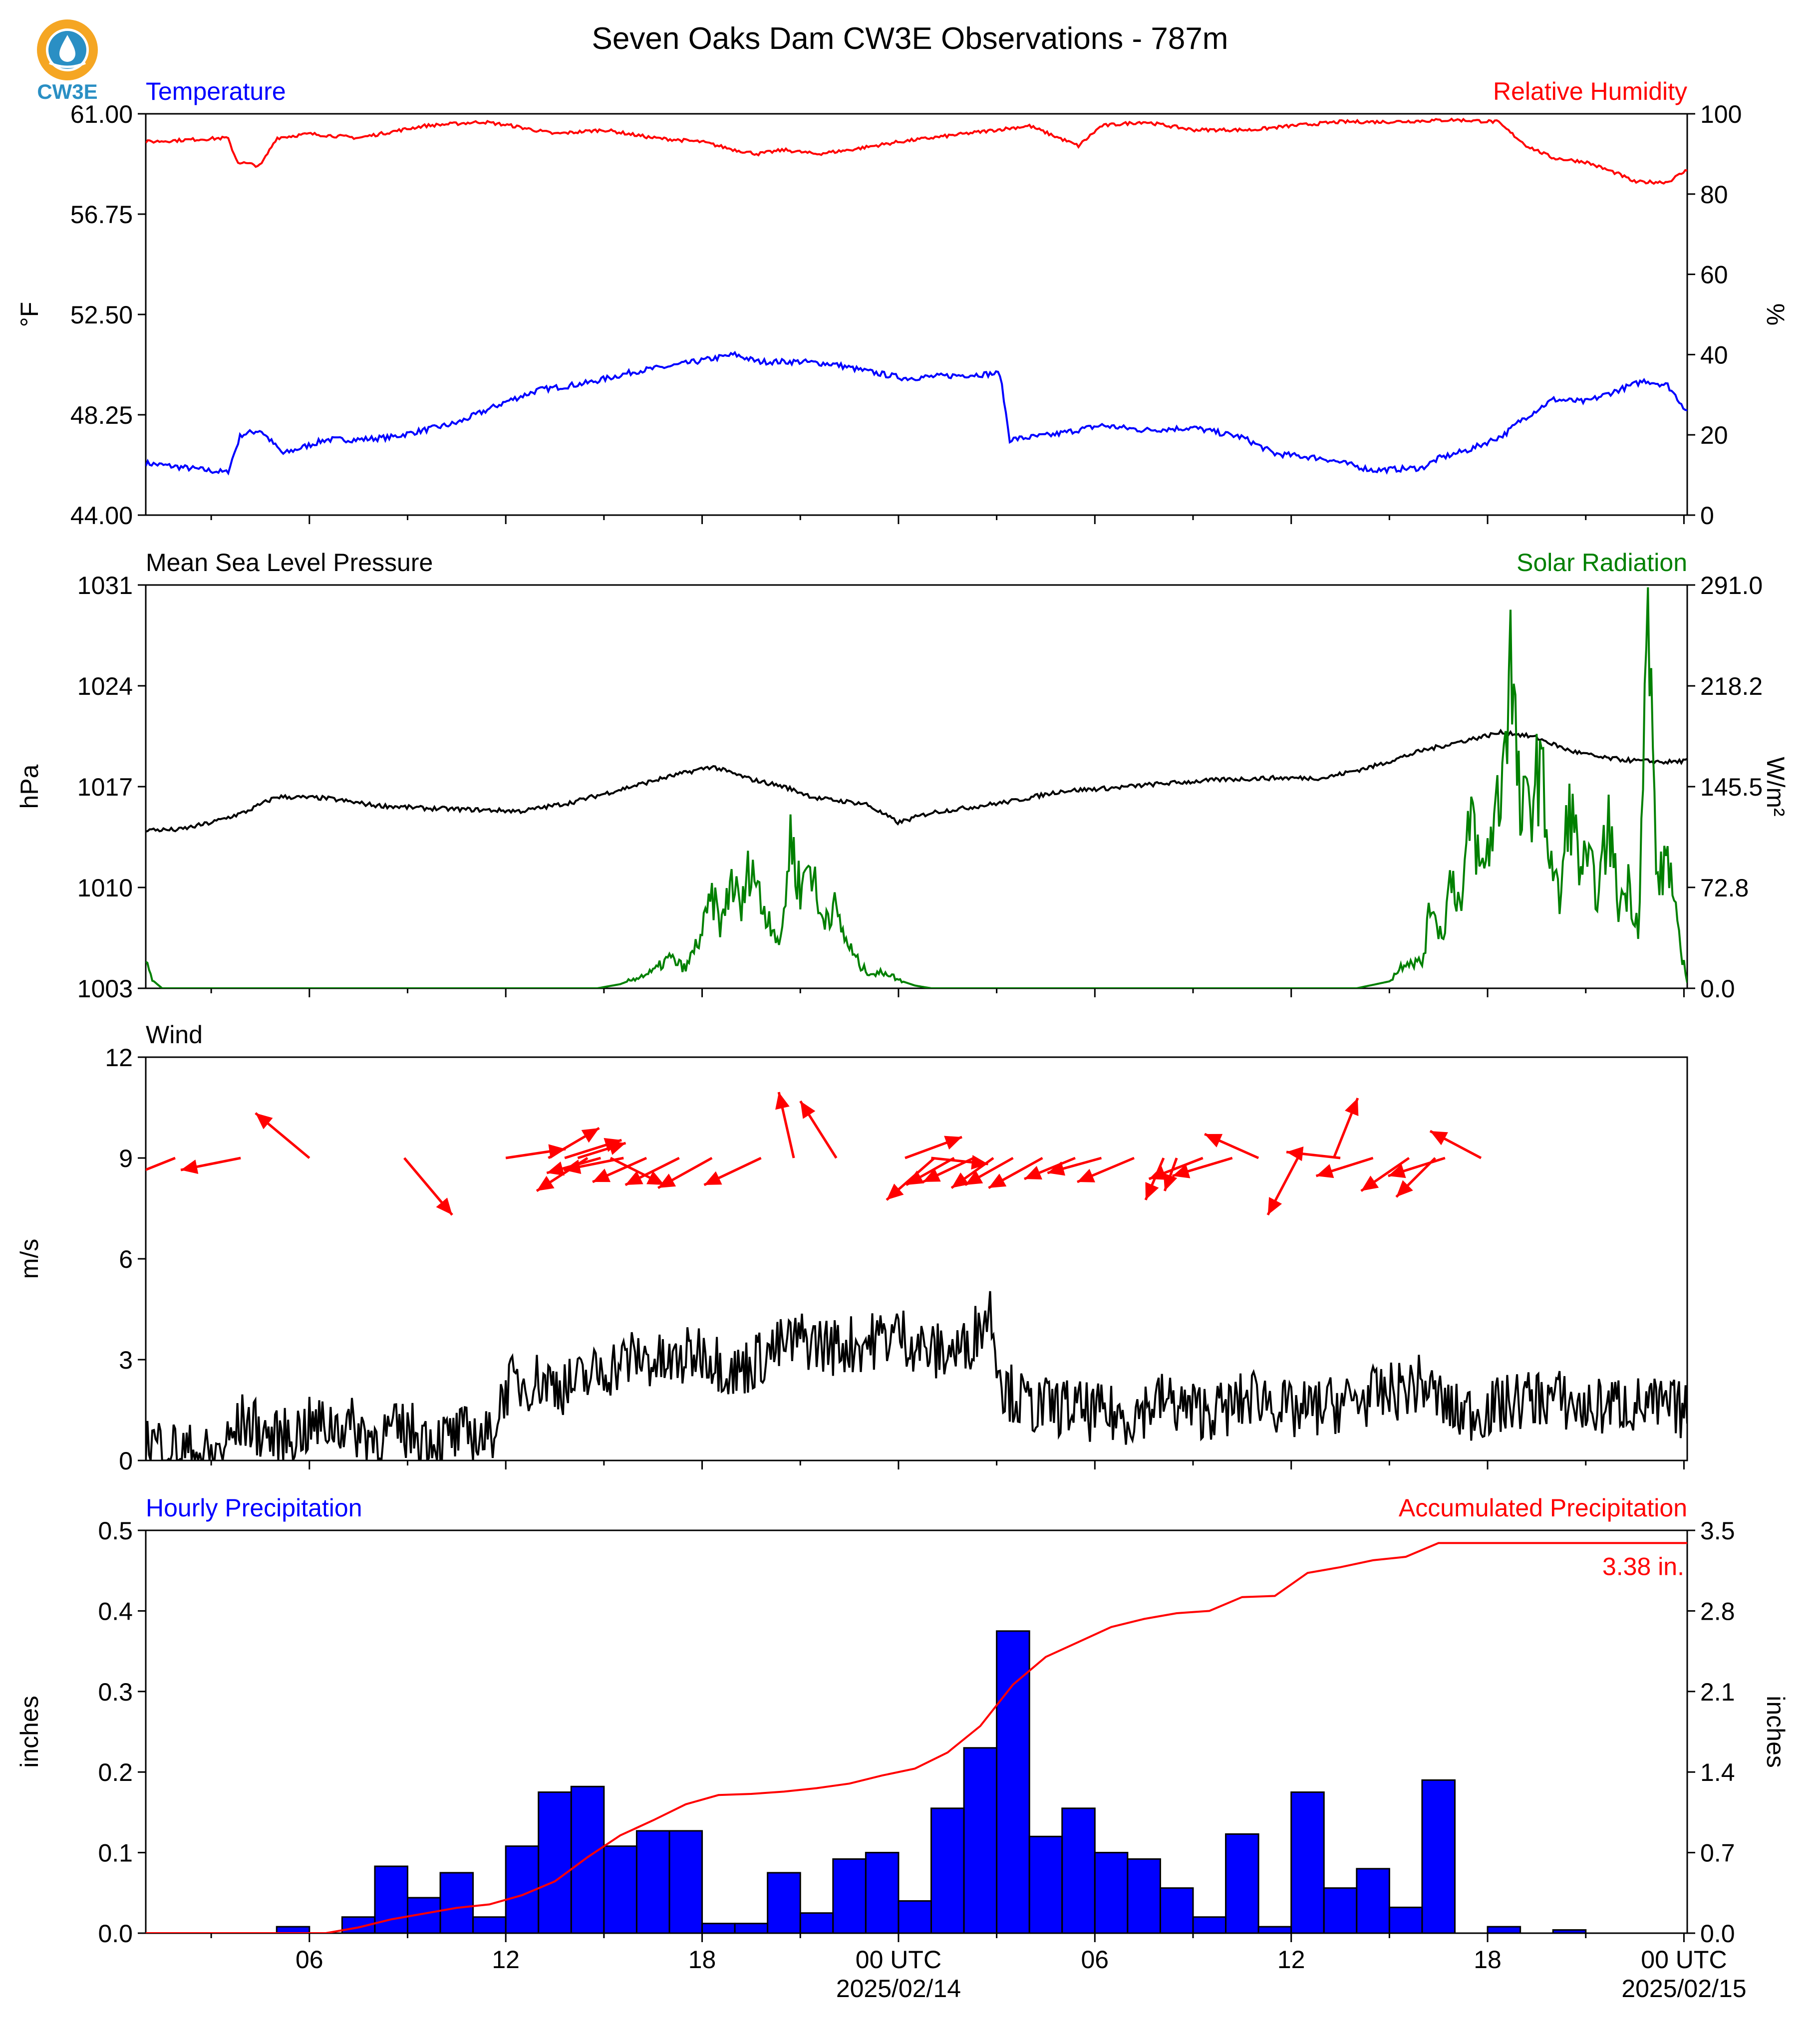 The width and height of the screenshot is (1820, 2028). Describe the element at coordinates (115, 1772) in the screenshot. I see `y-tick-label: 0.2` at that location.